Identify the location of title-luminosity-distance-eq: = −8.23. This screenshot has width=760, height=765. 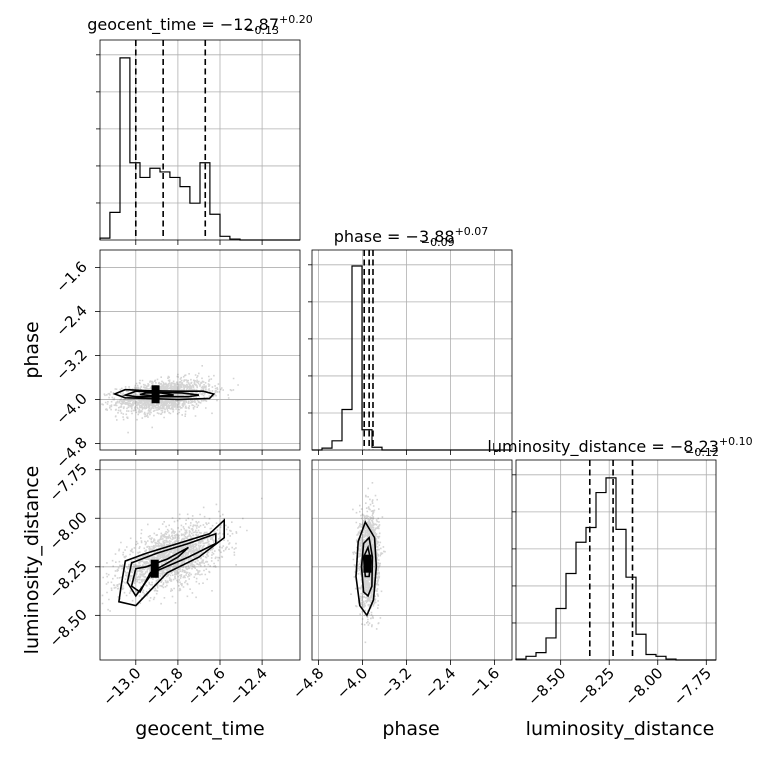
(682, 446).